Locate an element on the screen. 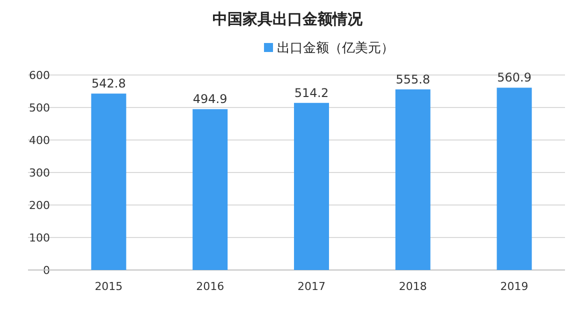 This screenshot has width=575, height=326. x-tick-label: 2016 is located at coordinates (210, 286).